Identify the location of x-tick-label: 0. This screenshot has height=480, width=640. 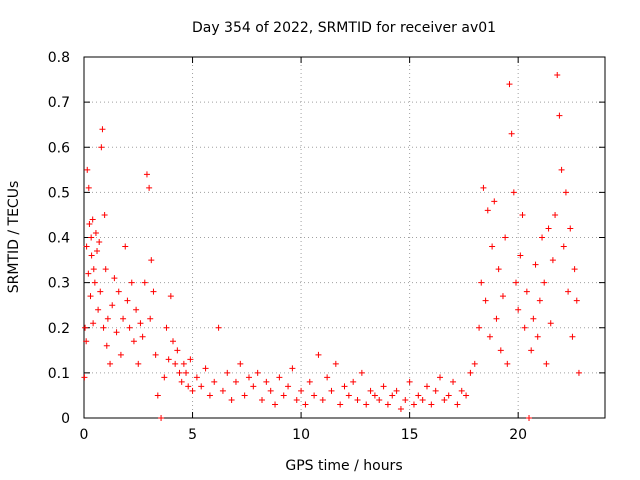
(84, 435).